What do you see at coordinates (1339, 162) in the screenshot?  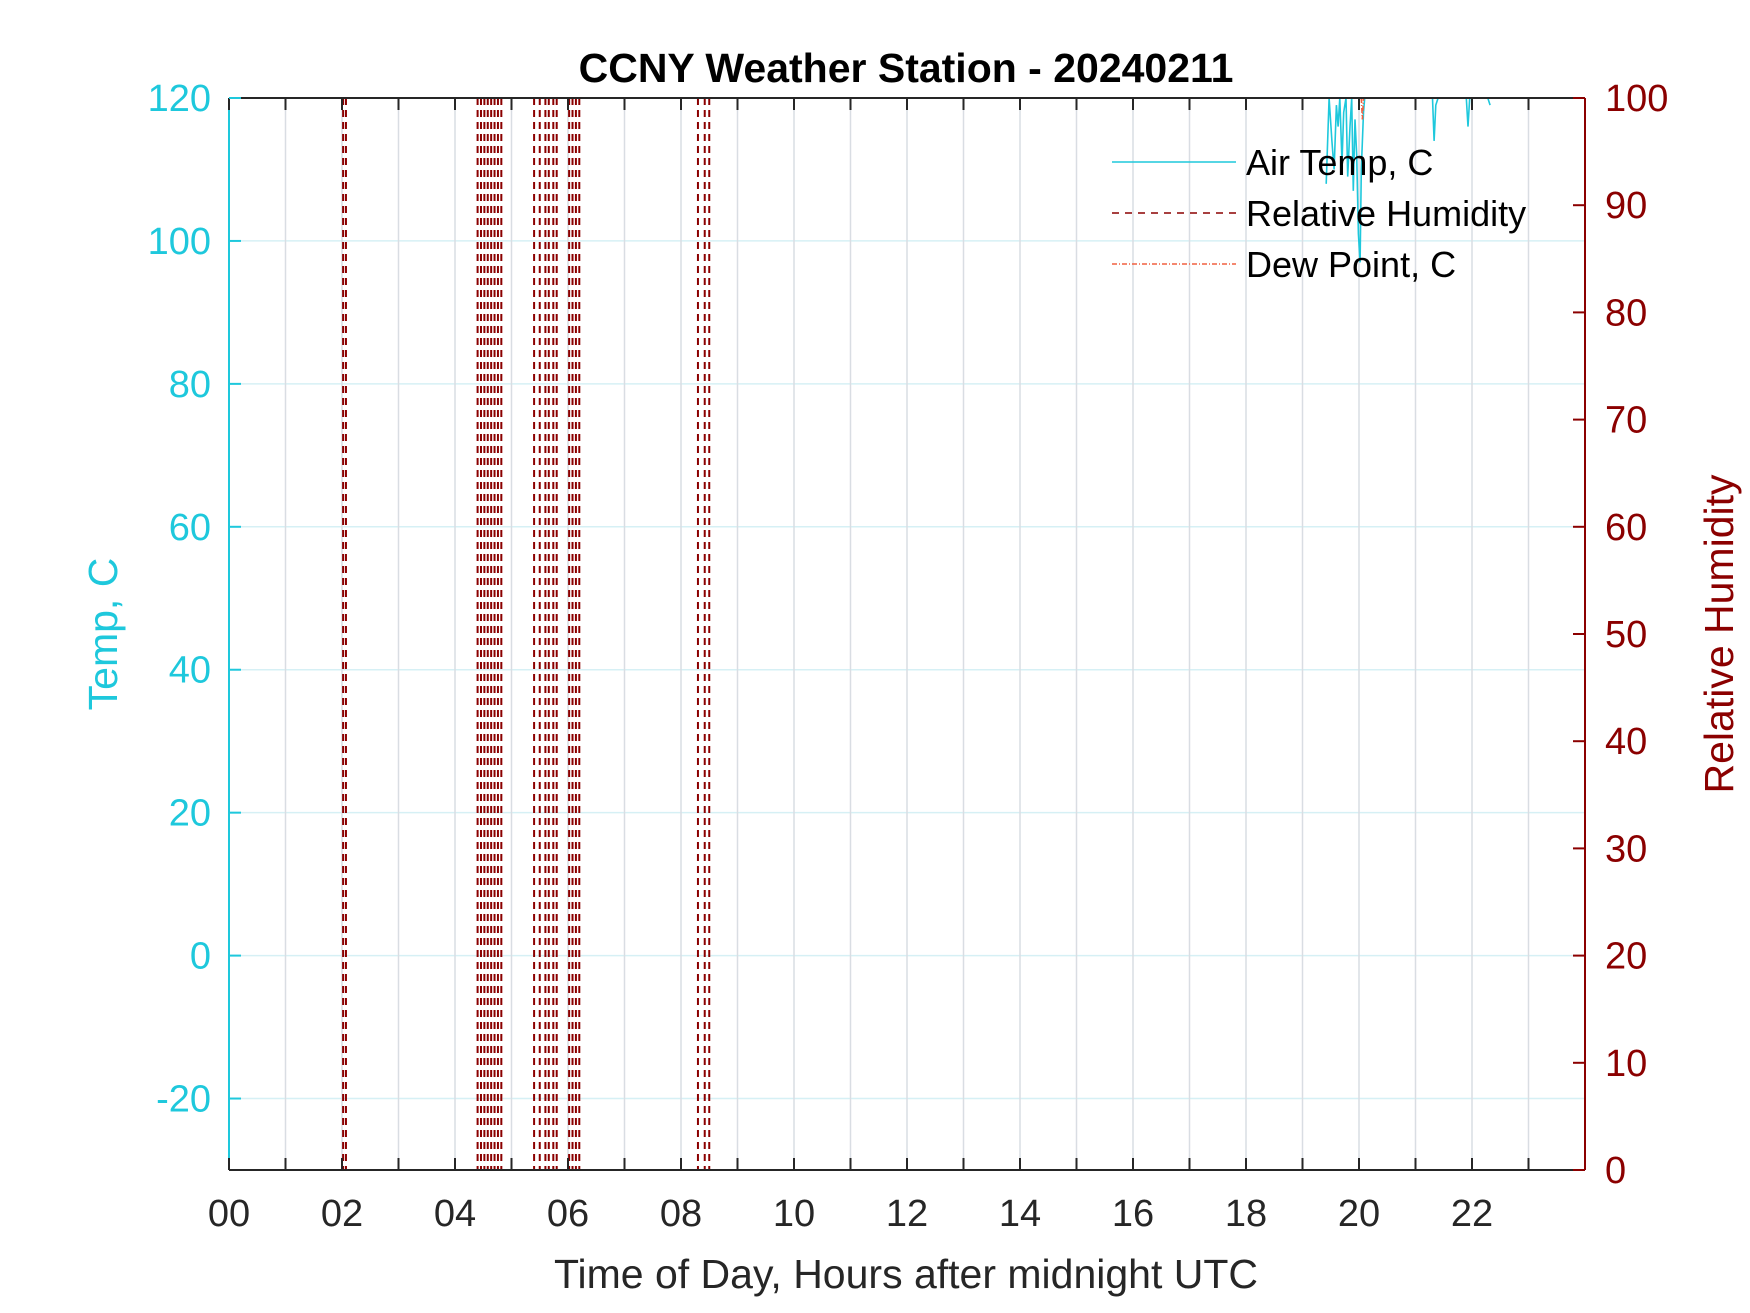 I see `legend-air-temp-label: Air Temp, C` at bounding box center [1339, 162].